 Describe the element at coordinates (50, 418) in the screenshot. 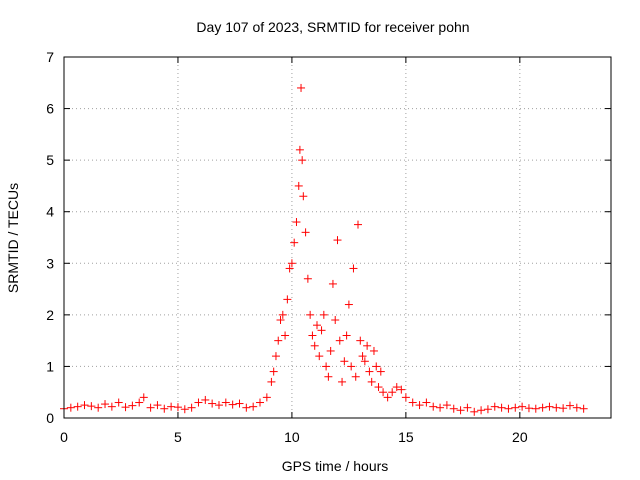

I see `y-tick-label: 0` at that location.